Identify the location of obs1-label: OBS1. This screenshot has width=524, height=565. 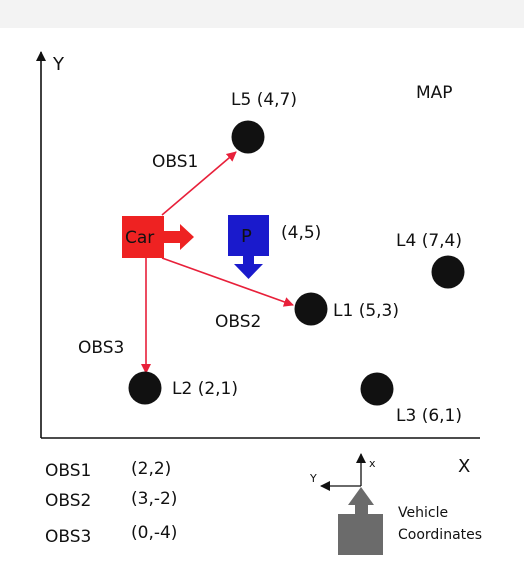
(175, 162).